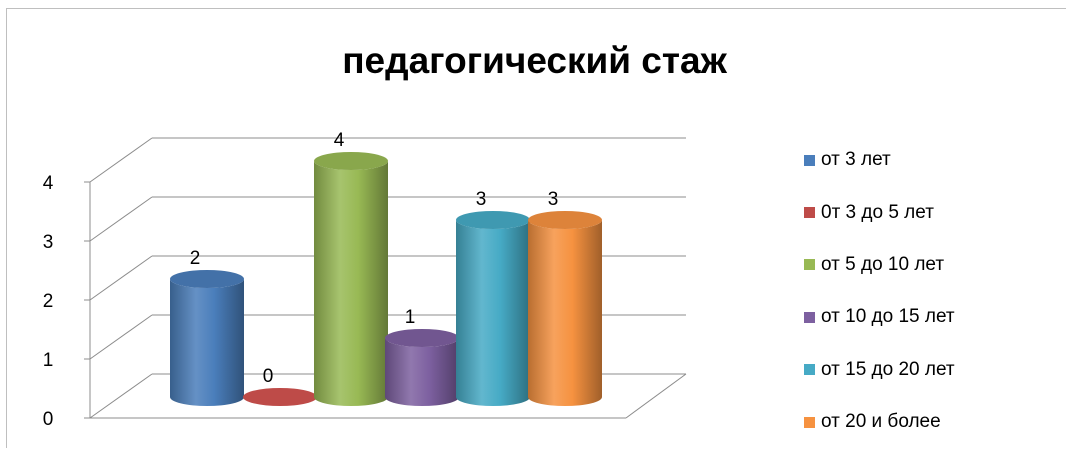 This screenshot has height=452, width=1069. I want to click on legend-item: от 15 до 20 лет, so click(934, 370).